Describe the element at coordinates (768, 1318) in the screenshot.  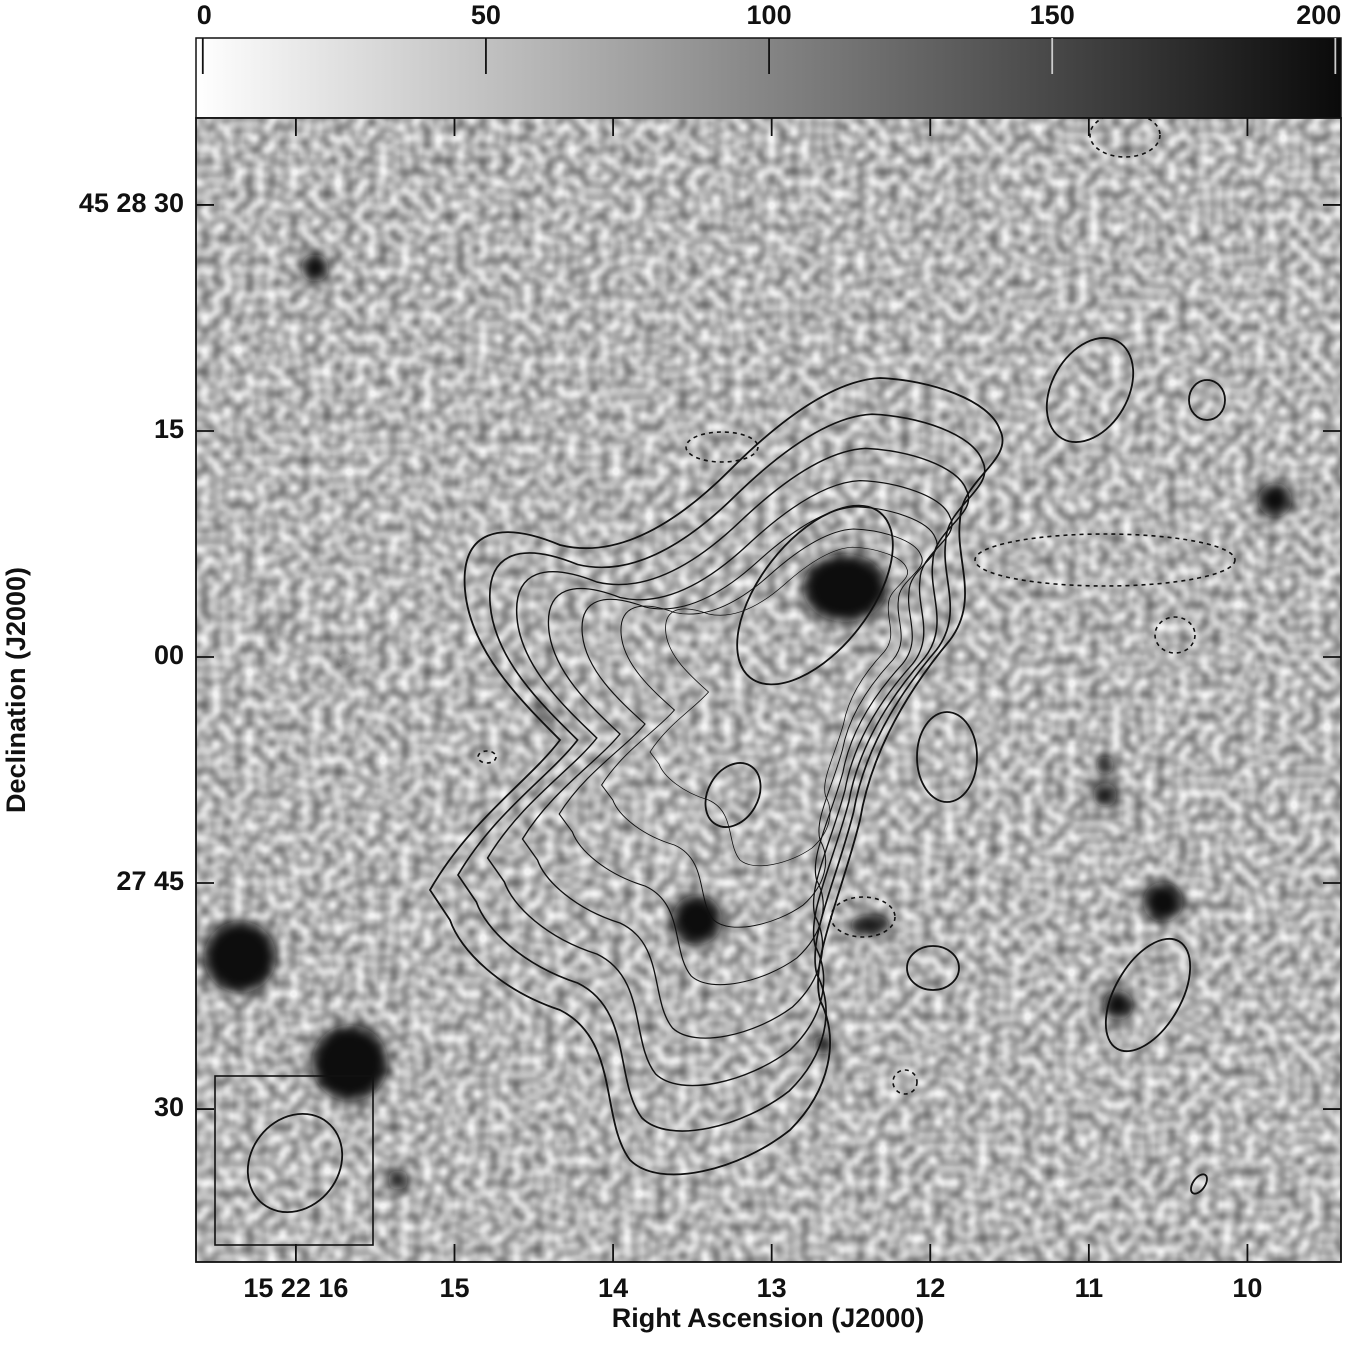
I see `x-axis-label: Right Ascension (J2000)` at that location.